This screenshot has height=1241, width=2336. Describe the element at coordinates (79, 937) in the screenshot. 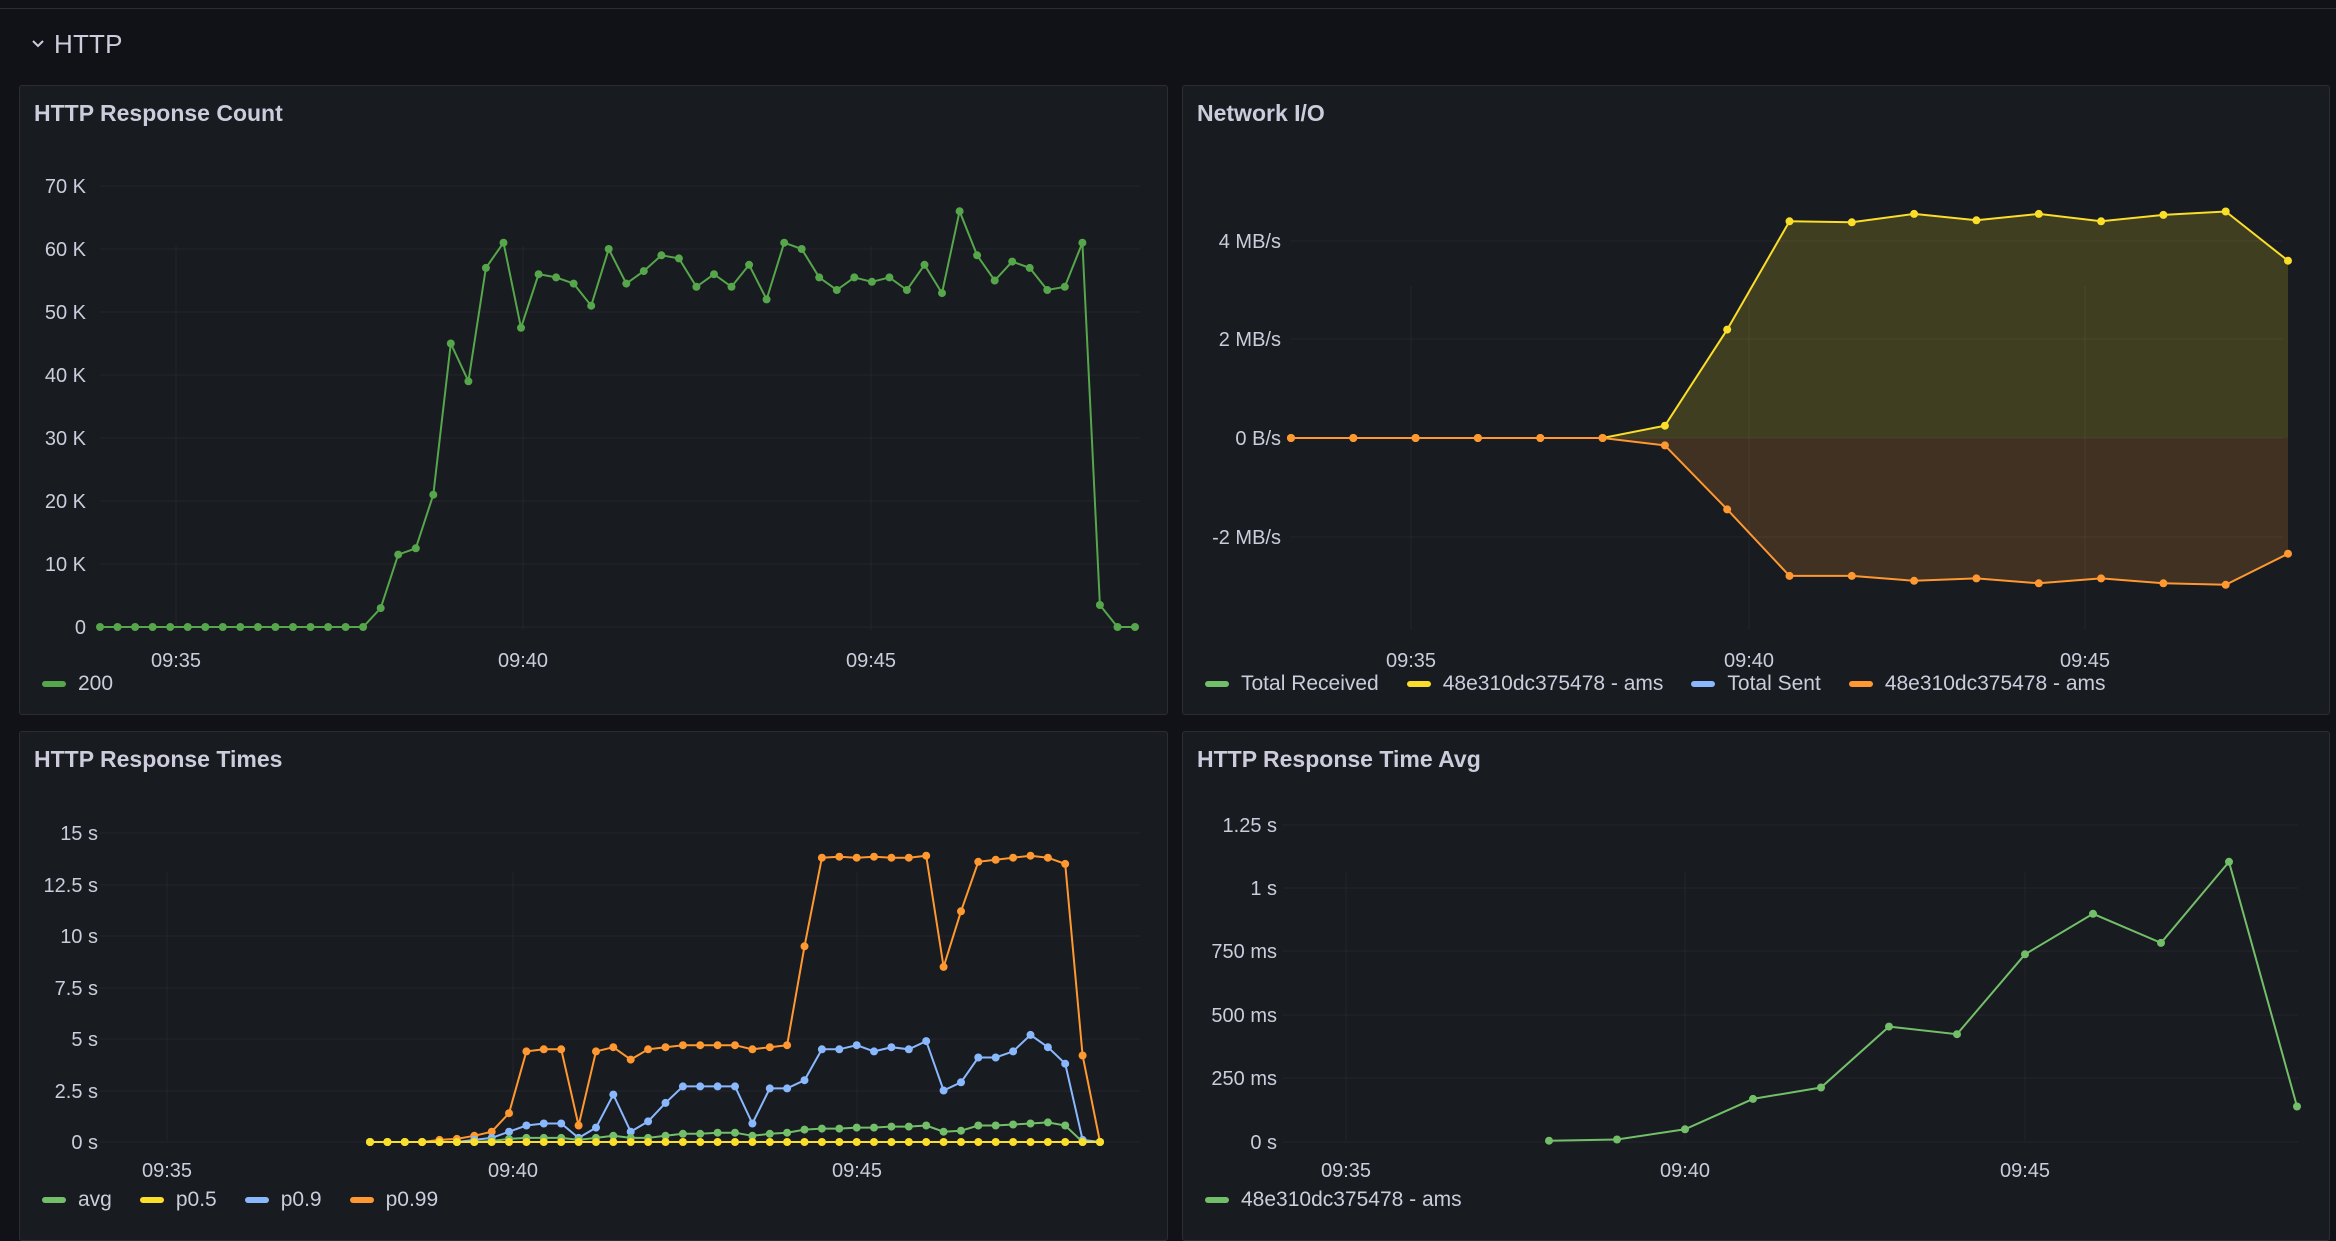

I see `y-tick-label: 10 s` at that location.